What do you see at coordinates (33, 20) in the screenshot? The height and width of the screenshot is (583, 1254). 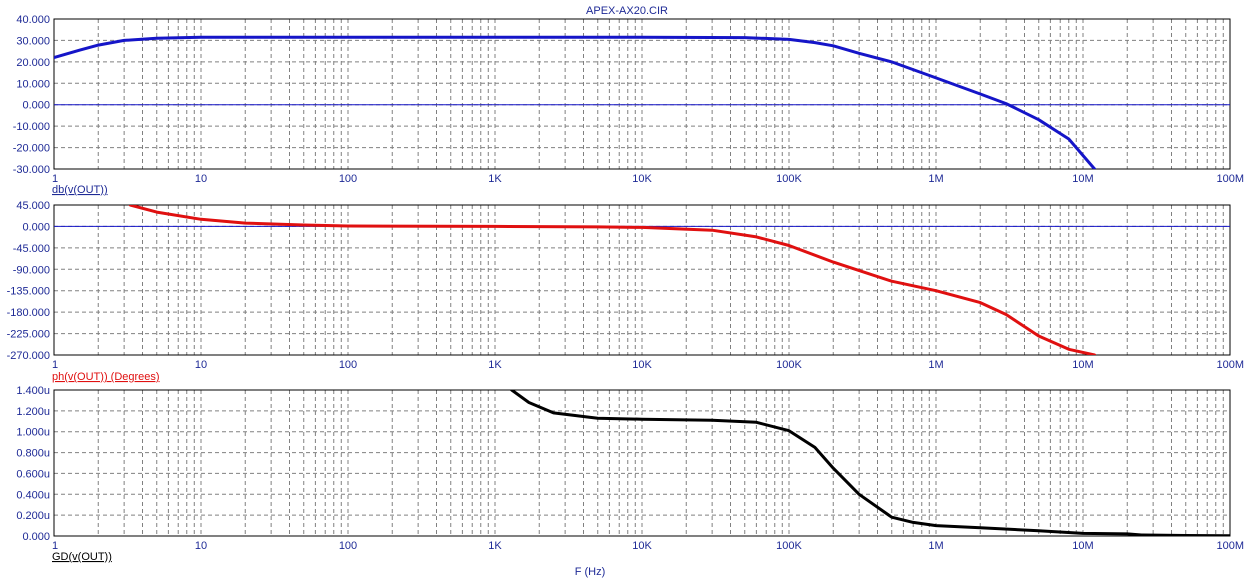 I see `y-tick-label: 40.000` at bounding box center [33, 20].